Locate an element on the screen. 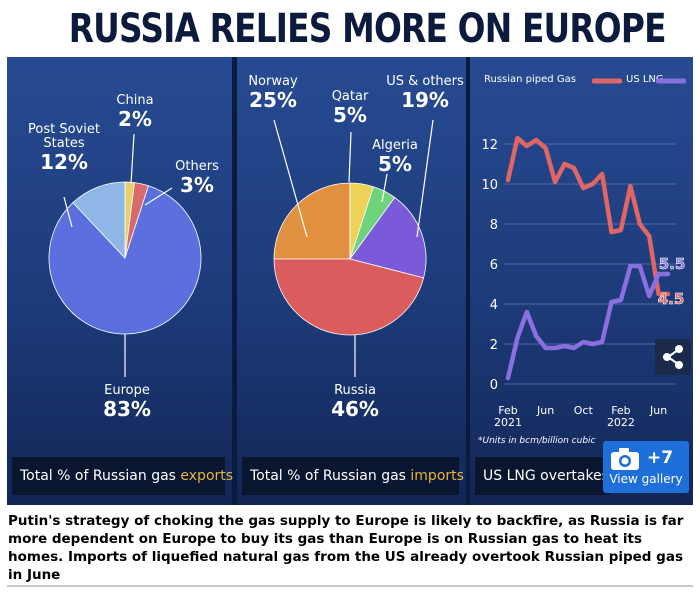 Image resolution: width=700 pixels, height=593 pixels. leader-post-soviet is located at coordinates (68, 212).